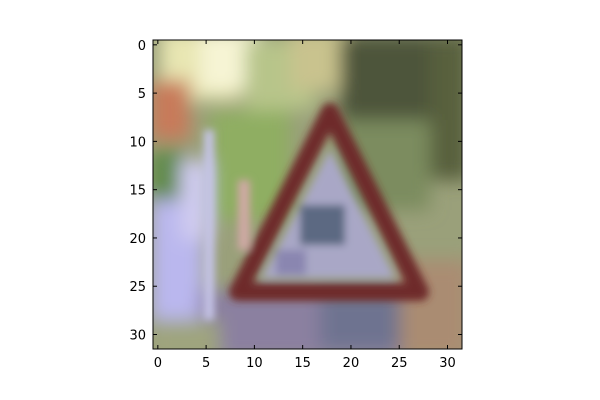  What do you see at coordinates (302, 363) in the screenshot?
I see `x-tick-label: 15` at bounding box center [302, 363].